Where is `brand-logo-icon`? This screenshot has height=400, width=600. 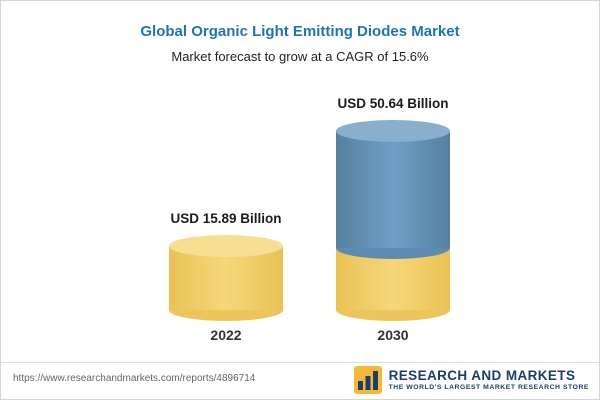
brand-logo-icon is located at coordinates (367, 380).